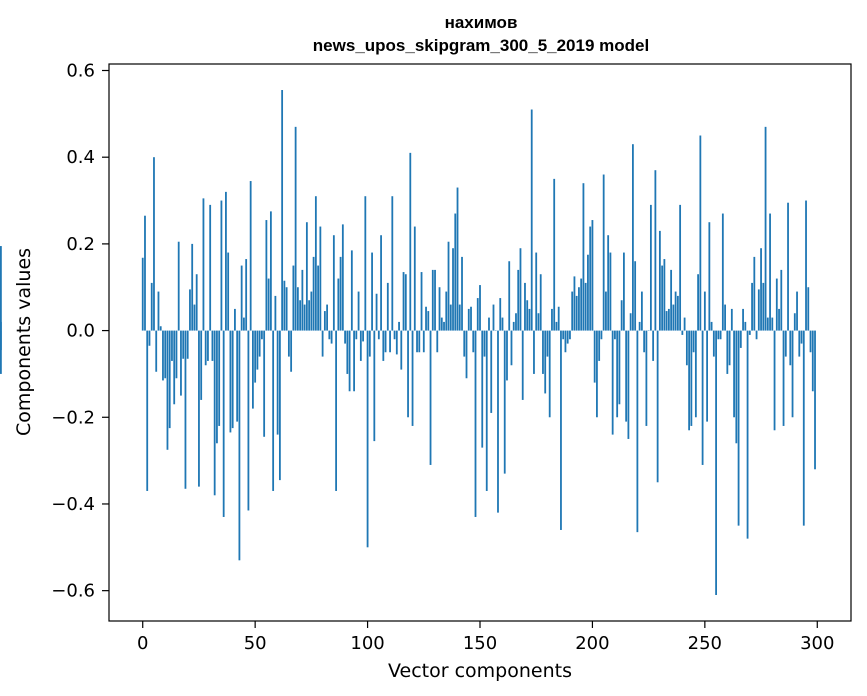 The image size is (867, 696). What do you see at coordinates (817, 643) in the screenshot?
I see `x-tick-label: 300` at bounding box center [817, 643].